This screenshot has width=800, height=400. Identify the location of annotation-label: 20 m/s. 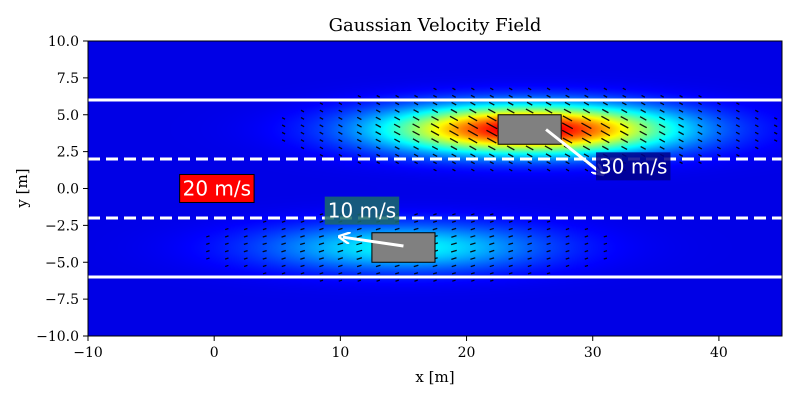
(217, 188).